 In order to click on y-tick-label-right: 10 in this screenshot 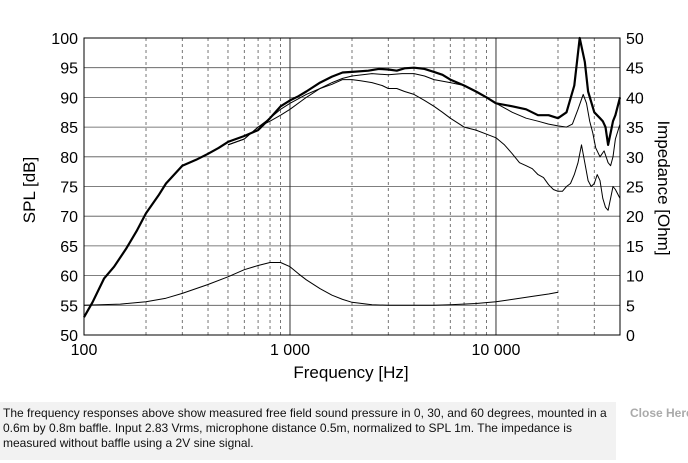, I will do `click(635, 277)`.